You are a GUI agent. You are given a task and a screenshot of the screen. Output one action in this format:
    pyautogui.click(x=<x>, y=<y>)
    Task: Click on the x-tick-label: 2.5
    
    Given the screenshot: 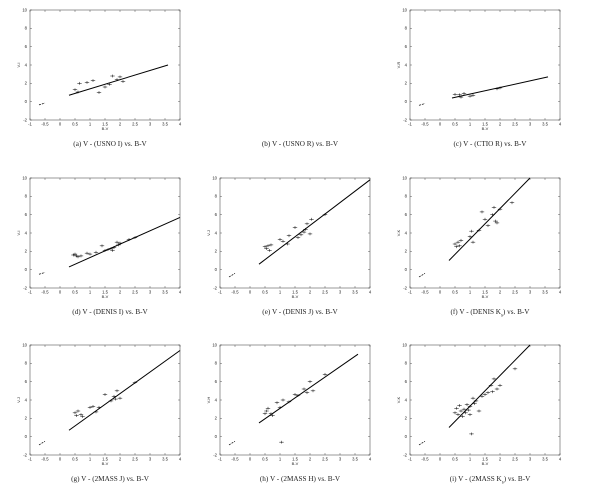 What is the action you would take?
    pyautogui.click(x=515, y=292)
    